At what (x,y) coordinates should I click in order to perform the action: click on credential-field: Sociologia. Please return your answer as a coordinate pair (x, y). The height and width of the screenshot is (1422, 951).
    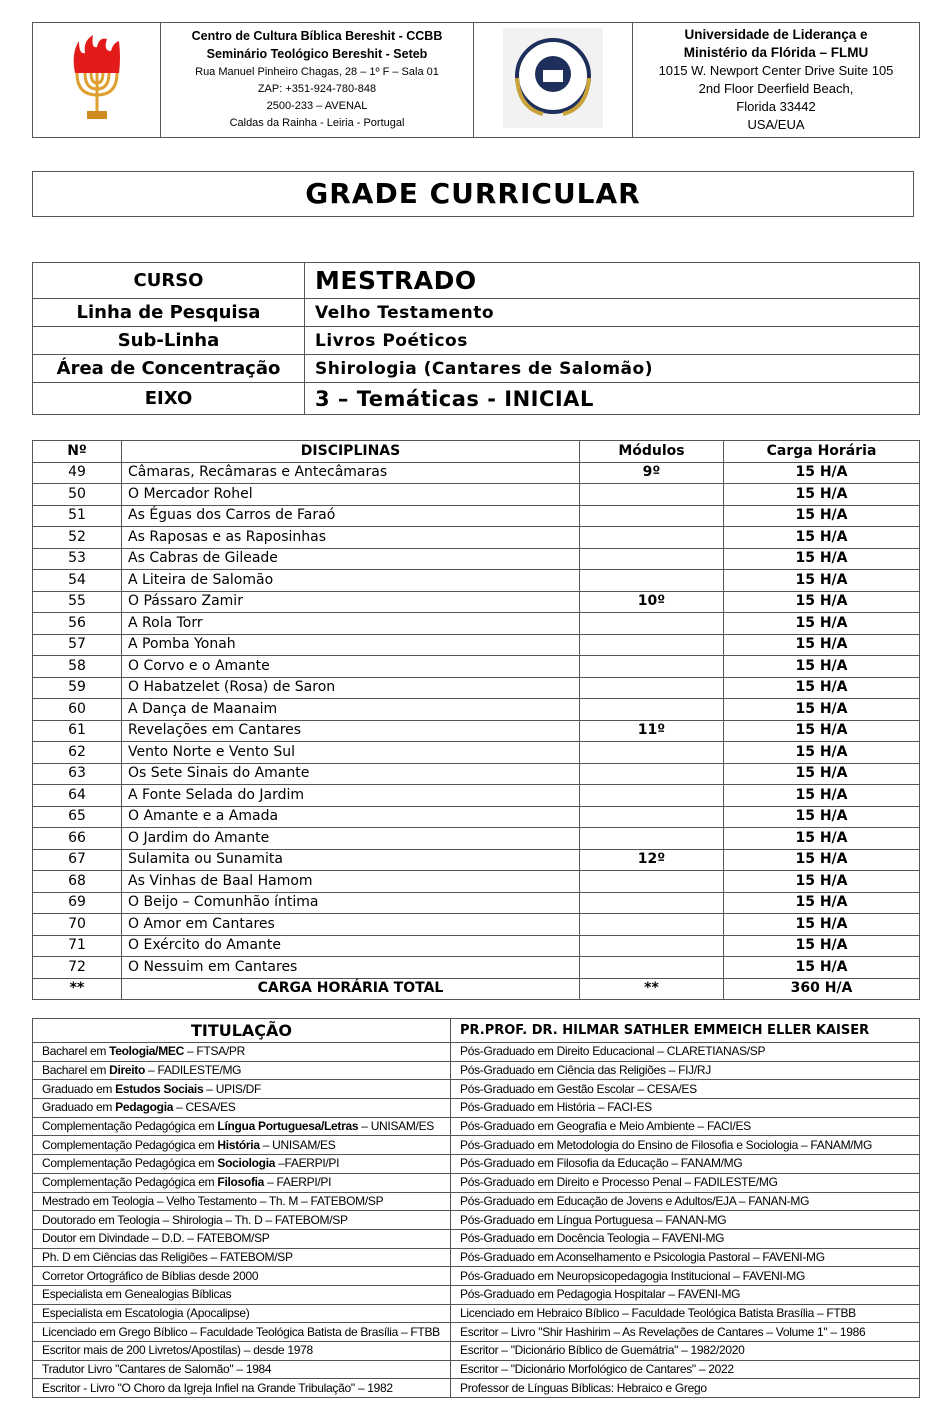
    Looking at the image, I should click on (246, 1163).